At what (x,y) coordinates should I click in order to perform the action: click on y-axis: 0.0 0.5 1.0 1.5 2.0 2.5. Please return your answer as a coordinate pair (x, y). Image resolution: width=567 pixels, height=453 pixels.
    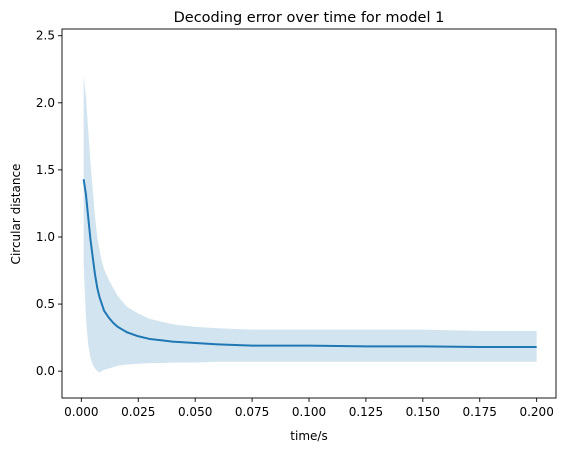
    Looking at the image, I should click on (49, 203).